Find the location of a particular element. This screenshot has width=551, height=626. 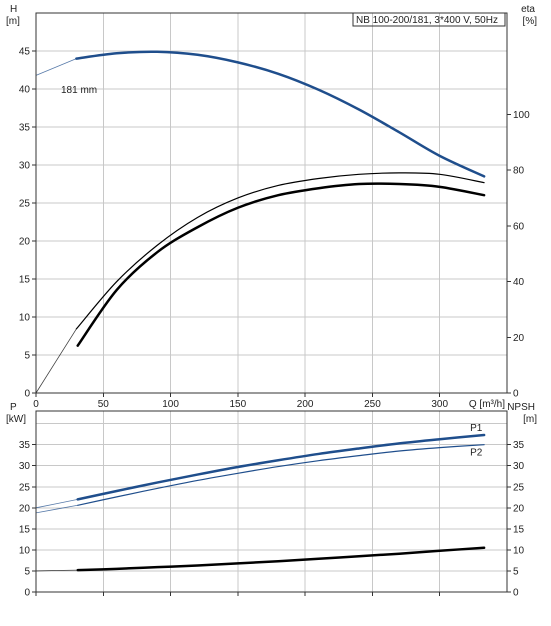

series-label: P2 is located at coordinates (476, 453).